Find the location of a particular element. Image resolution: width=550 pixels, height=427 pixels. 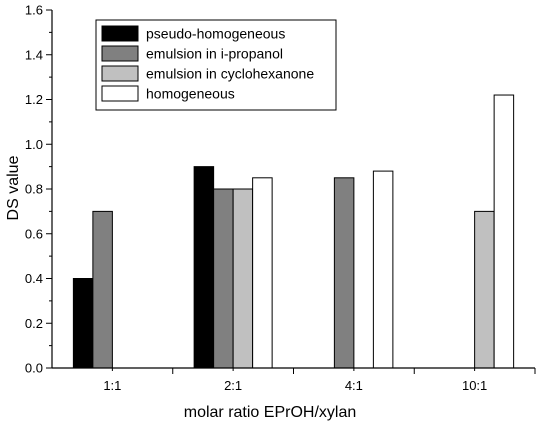

y-axis-title: DS value is located at coordinates (13, 187).